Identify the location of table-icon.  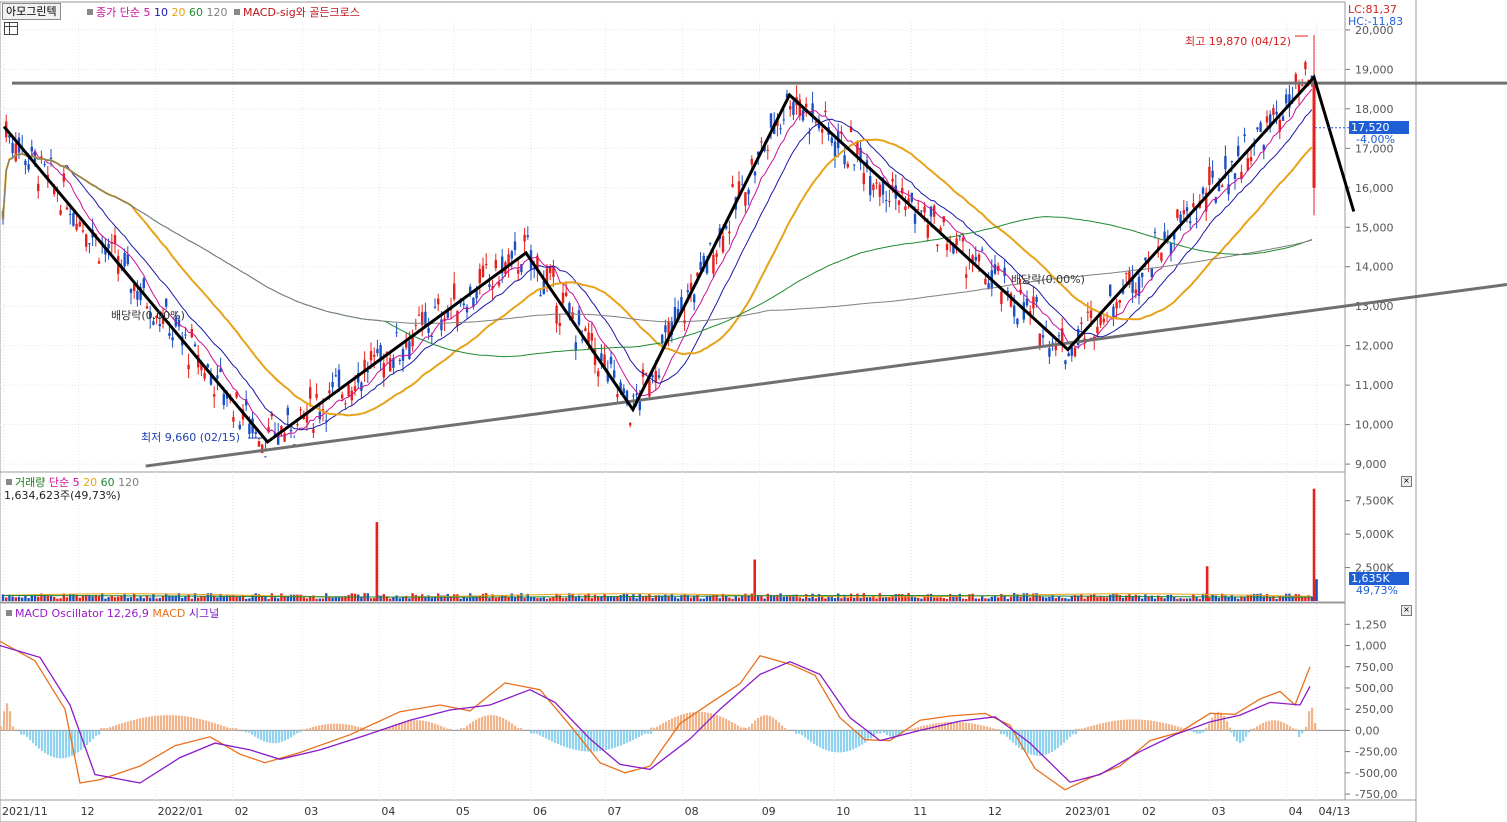
(11, 28).